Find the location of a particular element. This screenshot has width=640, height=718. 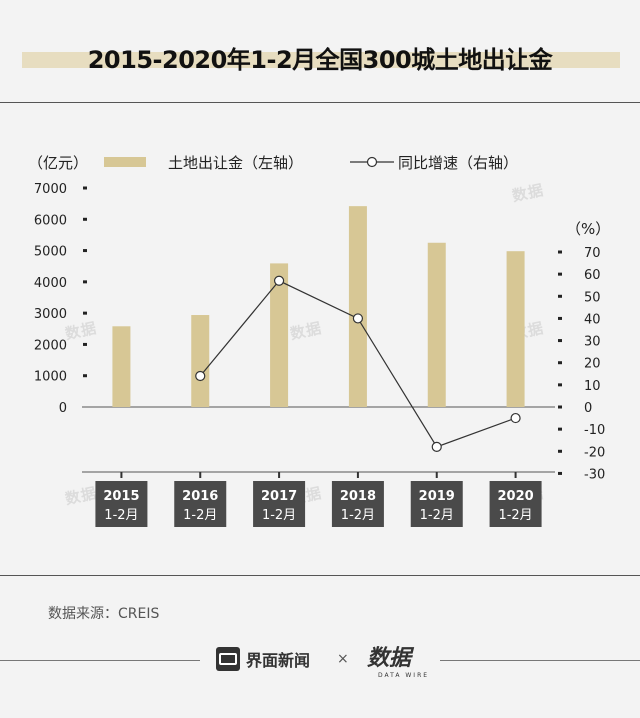

partner-logo: 数据 is located at coordinates (389, 658).